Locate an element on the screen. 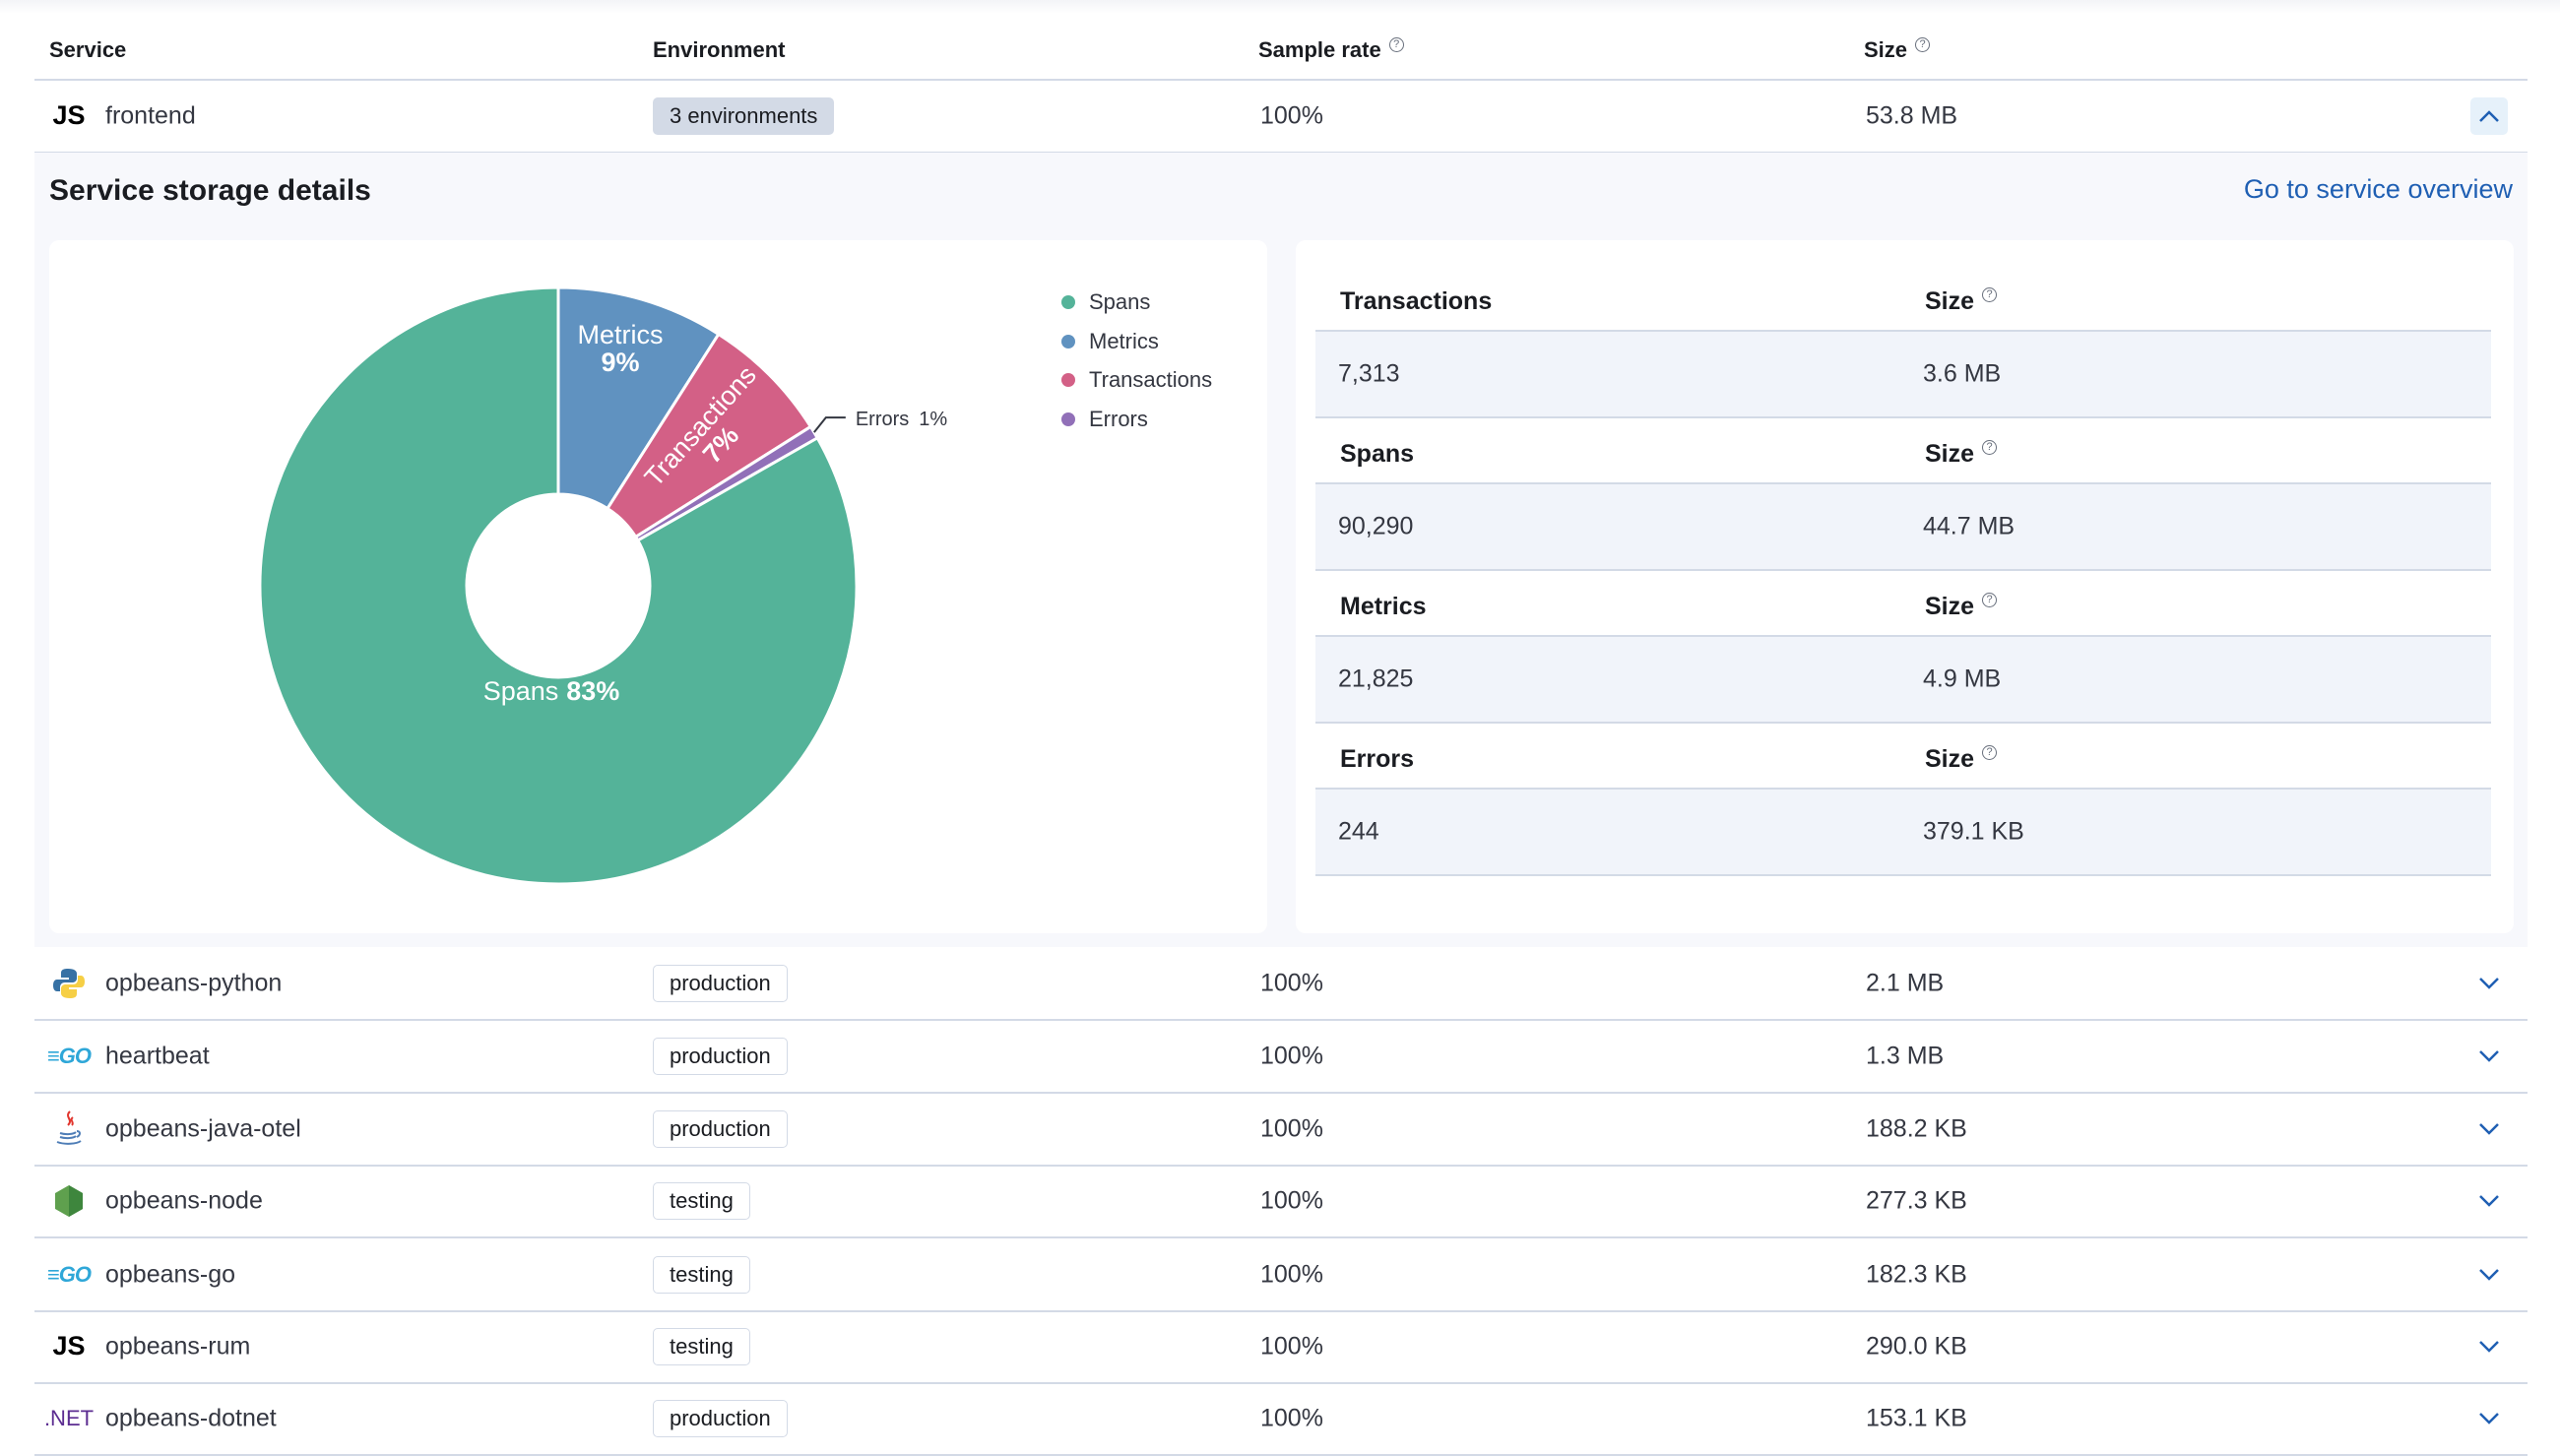  section-header: Errors is located at coordinates (1377, 759).